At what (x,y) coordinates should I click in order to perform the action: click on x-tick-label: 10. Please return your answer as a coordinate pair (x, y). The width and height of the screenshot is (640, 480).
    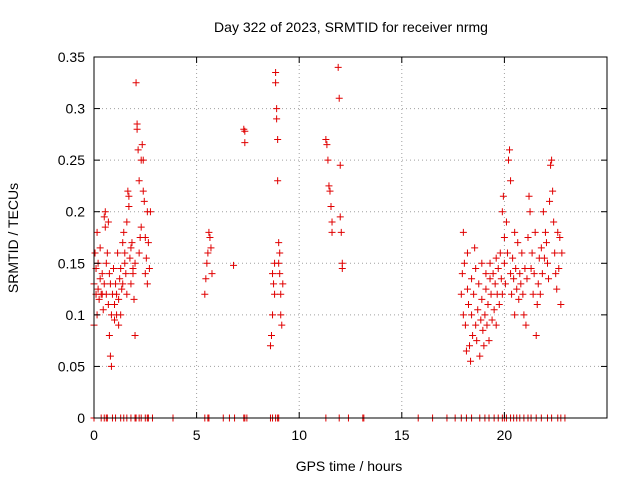
    Looking at the image, I should click on (299, 435).